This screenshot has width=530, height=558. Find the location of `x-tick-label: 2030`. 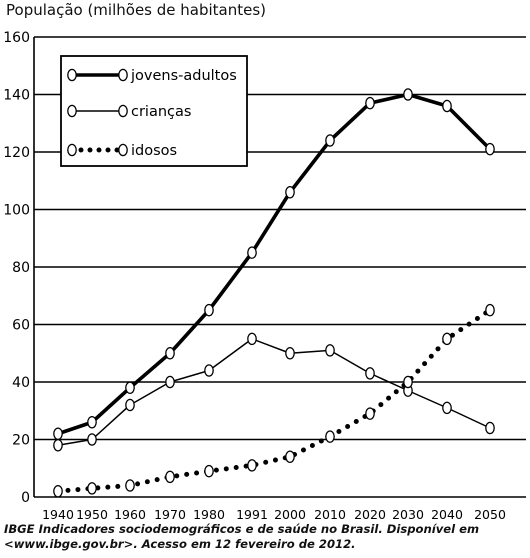

x-tick-label: 2030 is located at coordinates (408, 513).